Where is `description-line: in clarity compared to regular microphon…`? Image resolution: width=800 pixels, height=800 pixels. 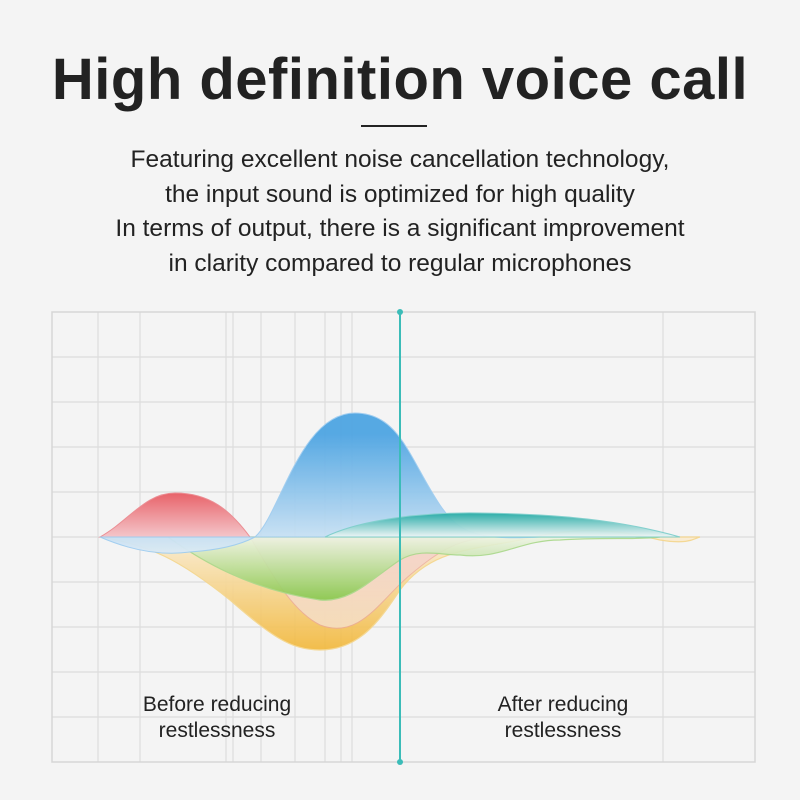 description-line: in clarity compared to regular microphon… is located at coordinates (400, 263).